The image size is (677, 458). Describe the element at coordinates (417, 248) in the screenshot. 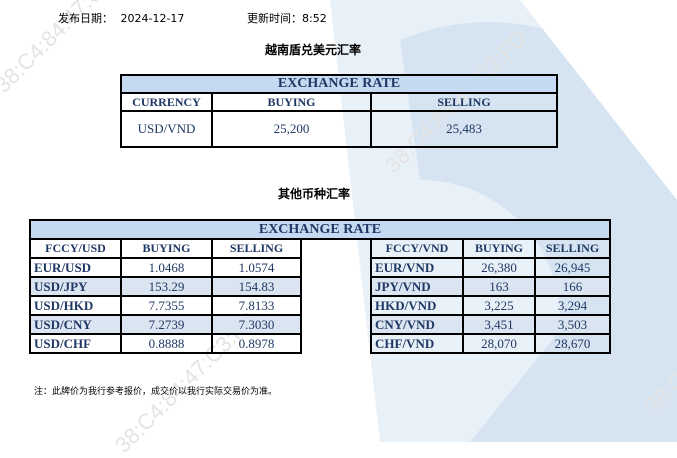

I see `column-header: FCCY/VND` at that location.